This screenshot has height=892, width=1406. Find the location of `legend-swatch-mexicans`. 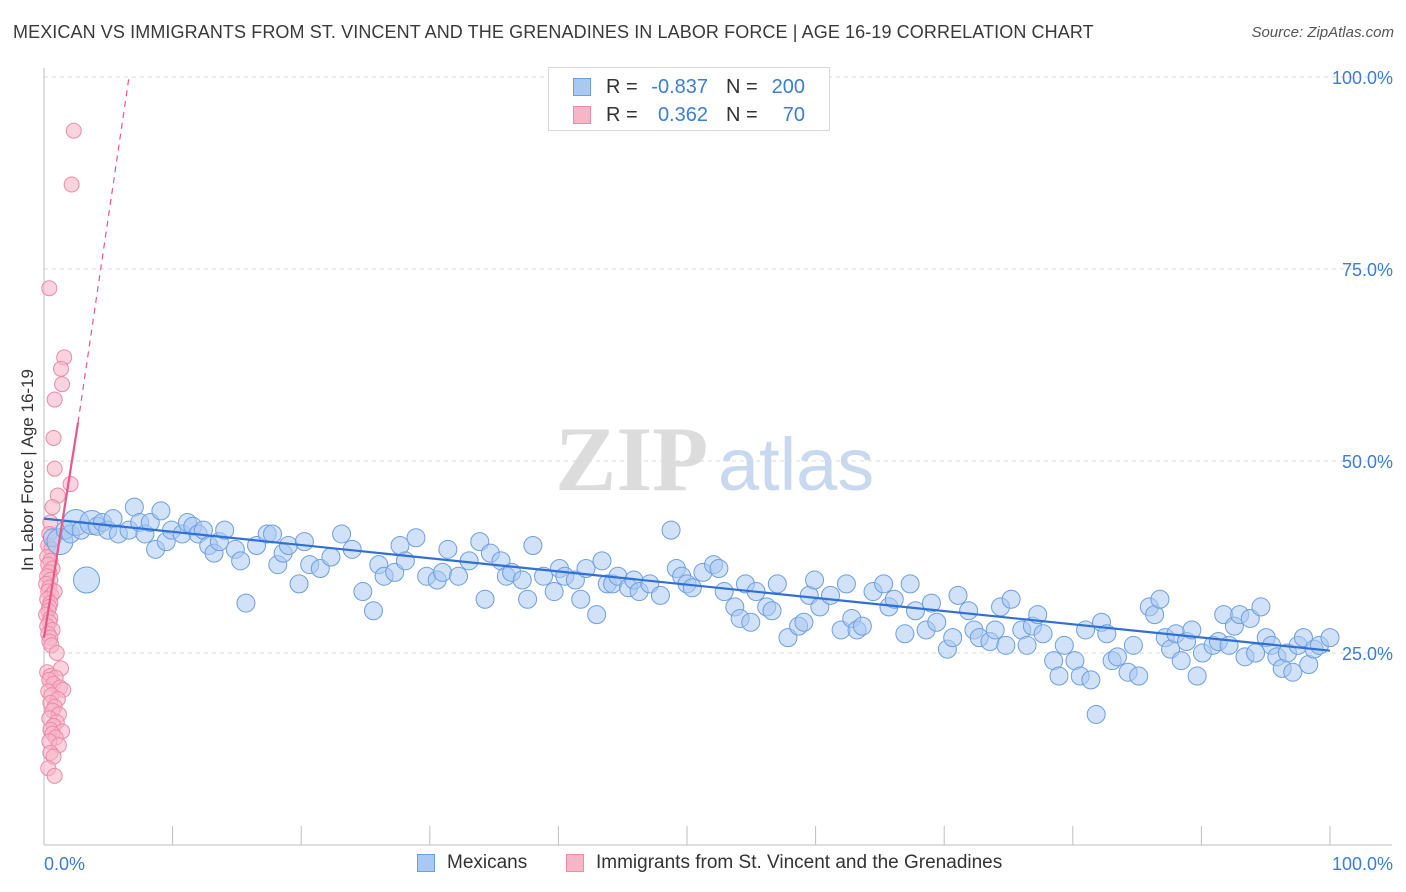

legend-swatch-mexicans is located at coordinates (582, 87).